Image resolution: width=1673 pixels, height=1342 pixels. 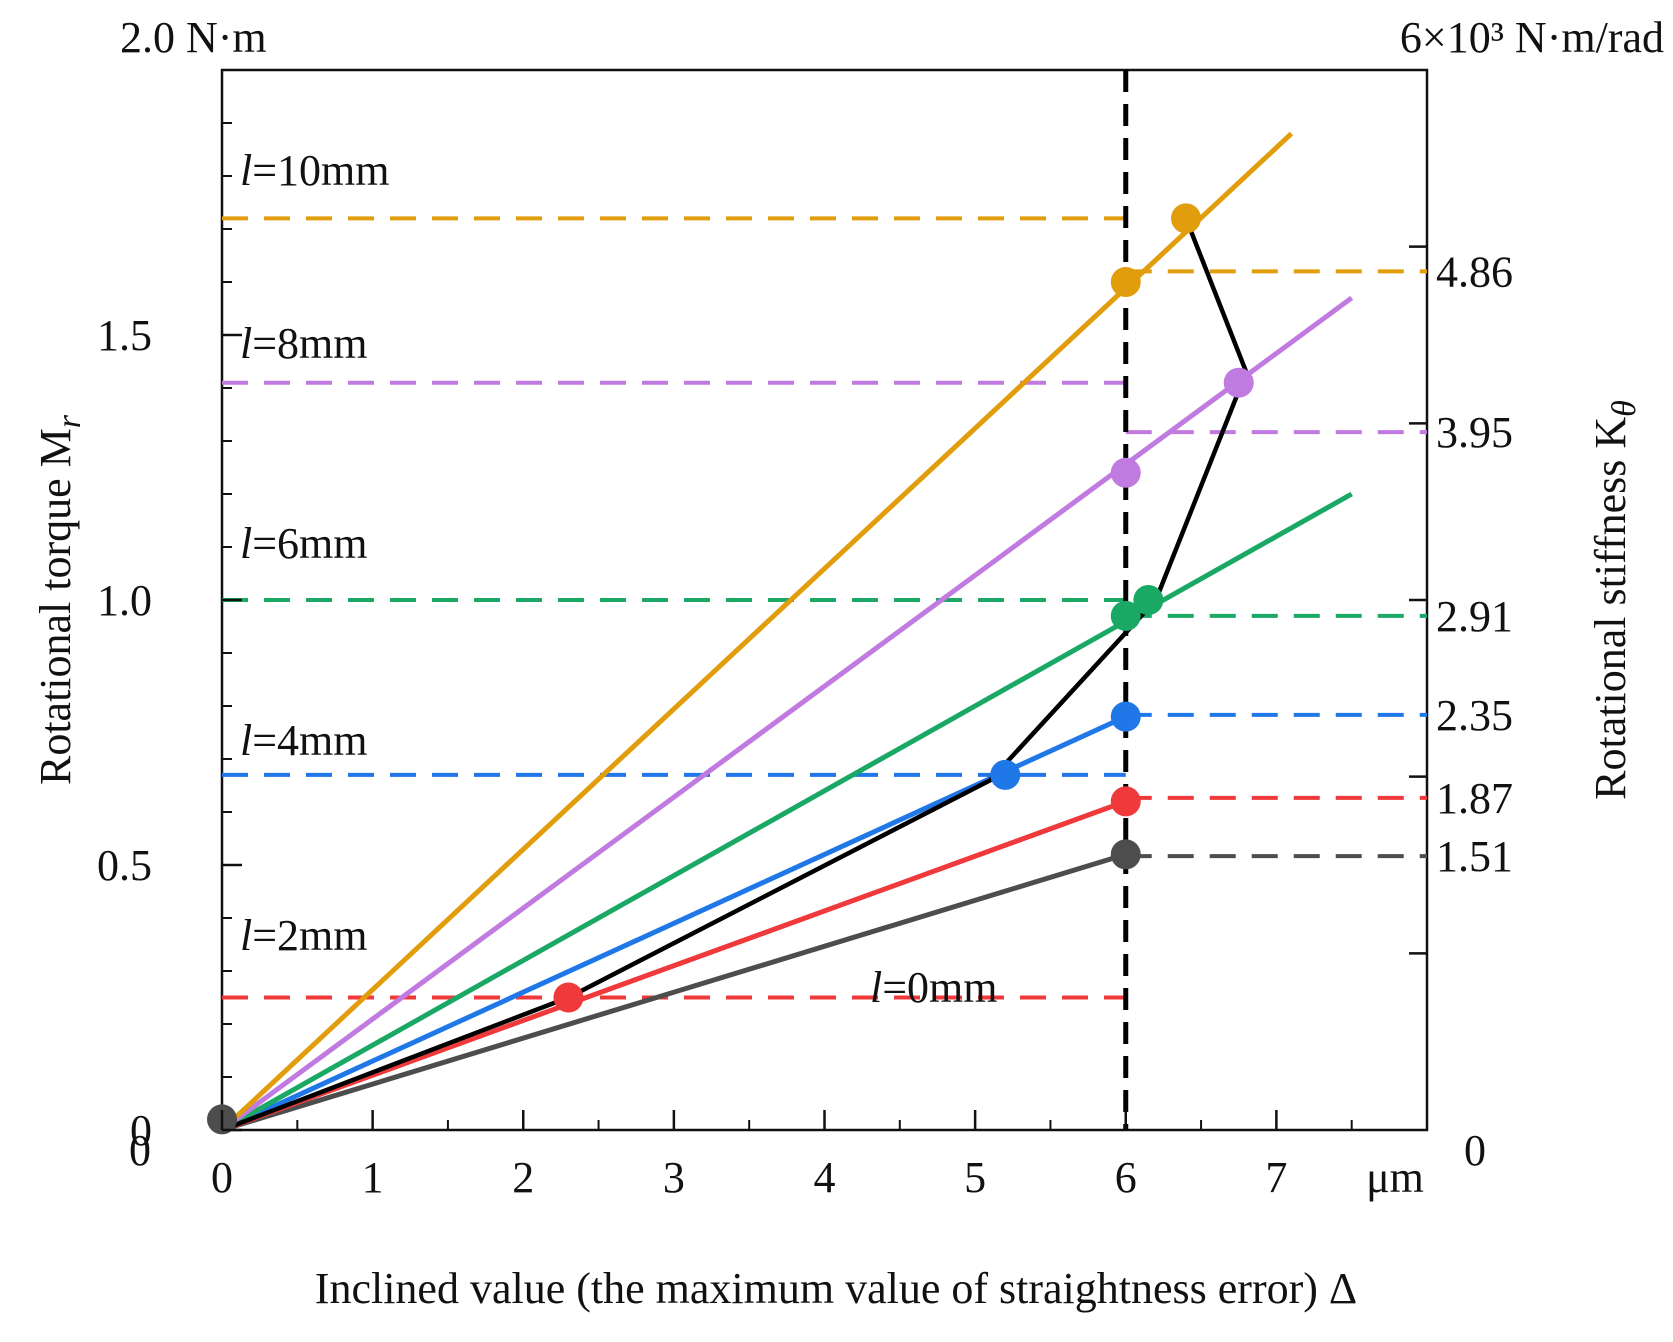 I want to click on series-label-3: l=6mm, so click(x=304, y=543).